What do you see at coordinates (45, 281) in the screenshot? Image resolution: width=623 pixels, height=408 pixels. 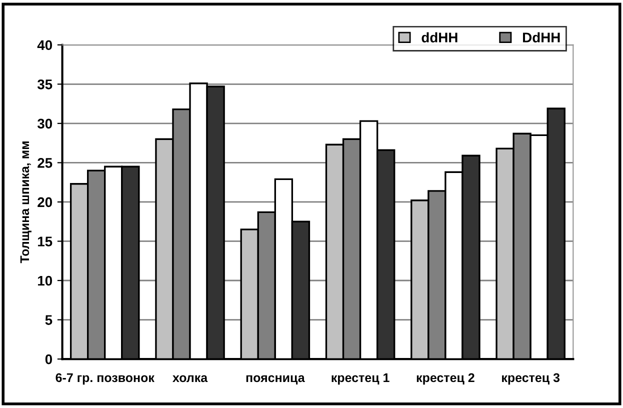 I see `y-tick-label: 10` at bounding box center [45, 281].